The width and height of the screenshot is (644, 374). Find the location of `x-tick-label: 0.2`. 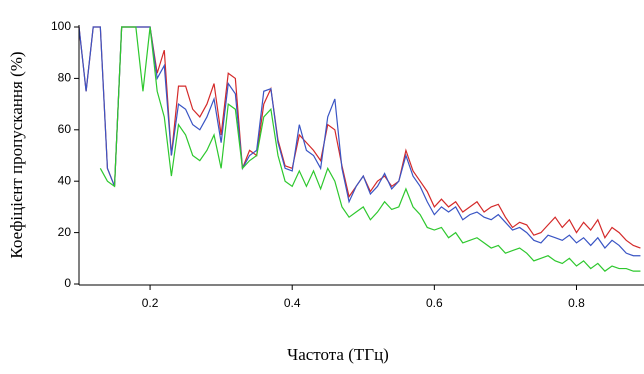

x-tick-label: 0.2 is located at coordinates (150, 303).